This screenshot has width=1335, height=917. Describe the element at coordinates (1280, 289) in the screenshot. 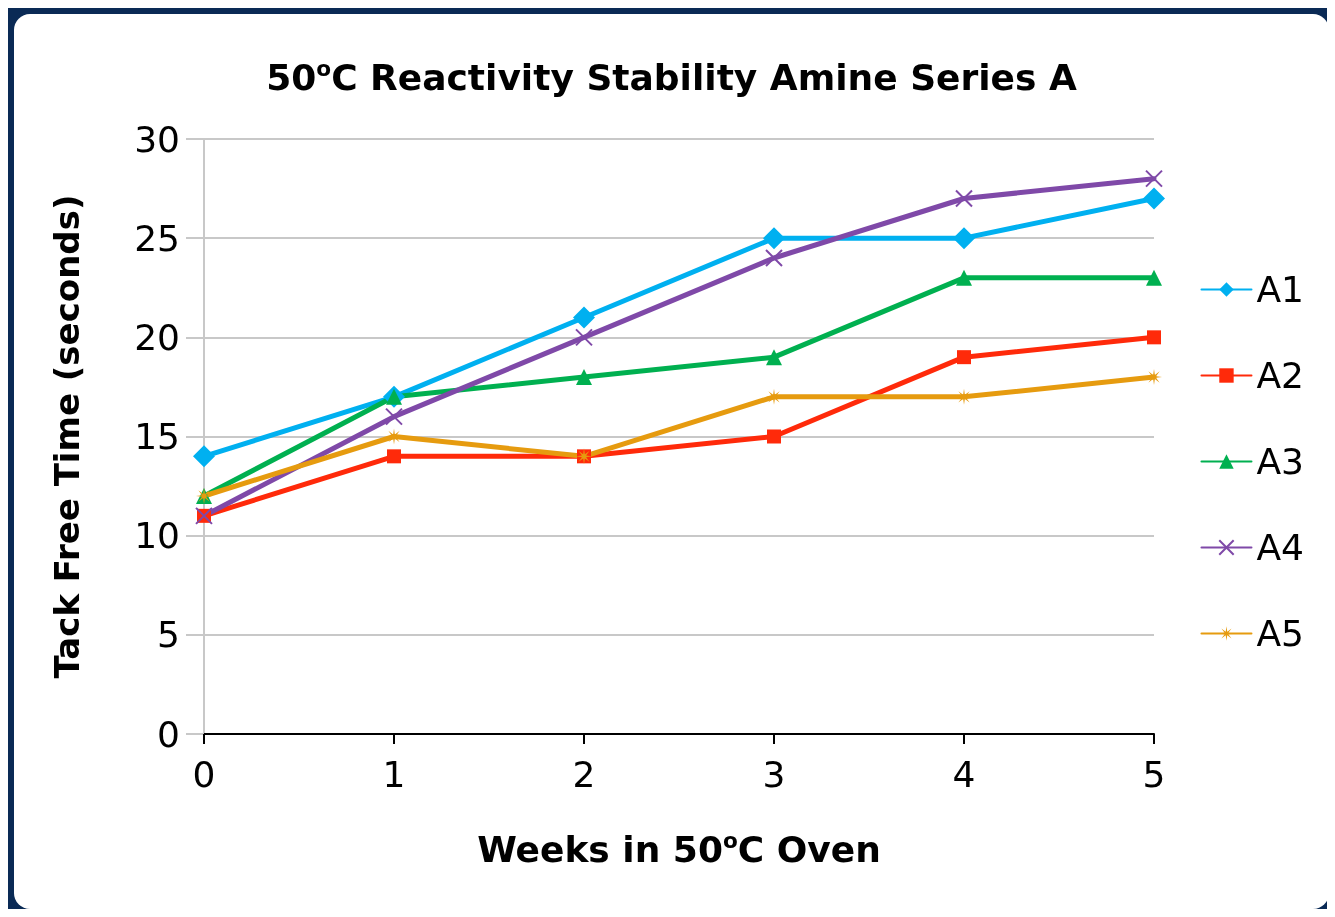

I see `legend-label: A1` at that location.